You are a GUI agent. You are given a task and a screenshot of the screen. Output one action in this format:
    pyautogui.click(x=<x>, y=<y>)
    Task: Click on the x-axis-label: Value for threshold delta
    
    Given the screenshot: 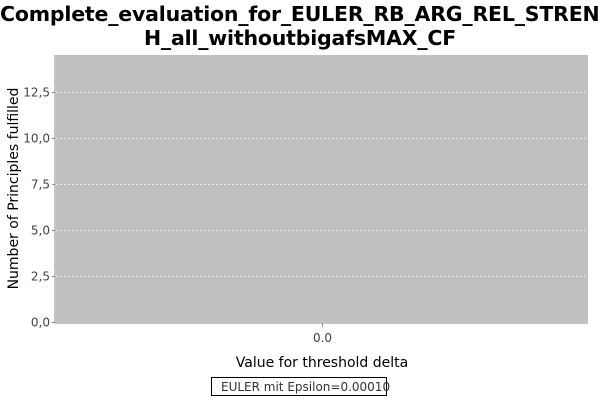 What is the action you would take?
    pyautogui.click(x=322, y=363)
    